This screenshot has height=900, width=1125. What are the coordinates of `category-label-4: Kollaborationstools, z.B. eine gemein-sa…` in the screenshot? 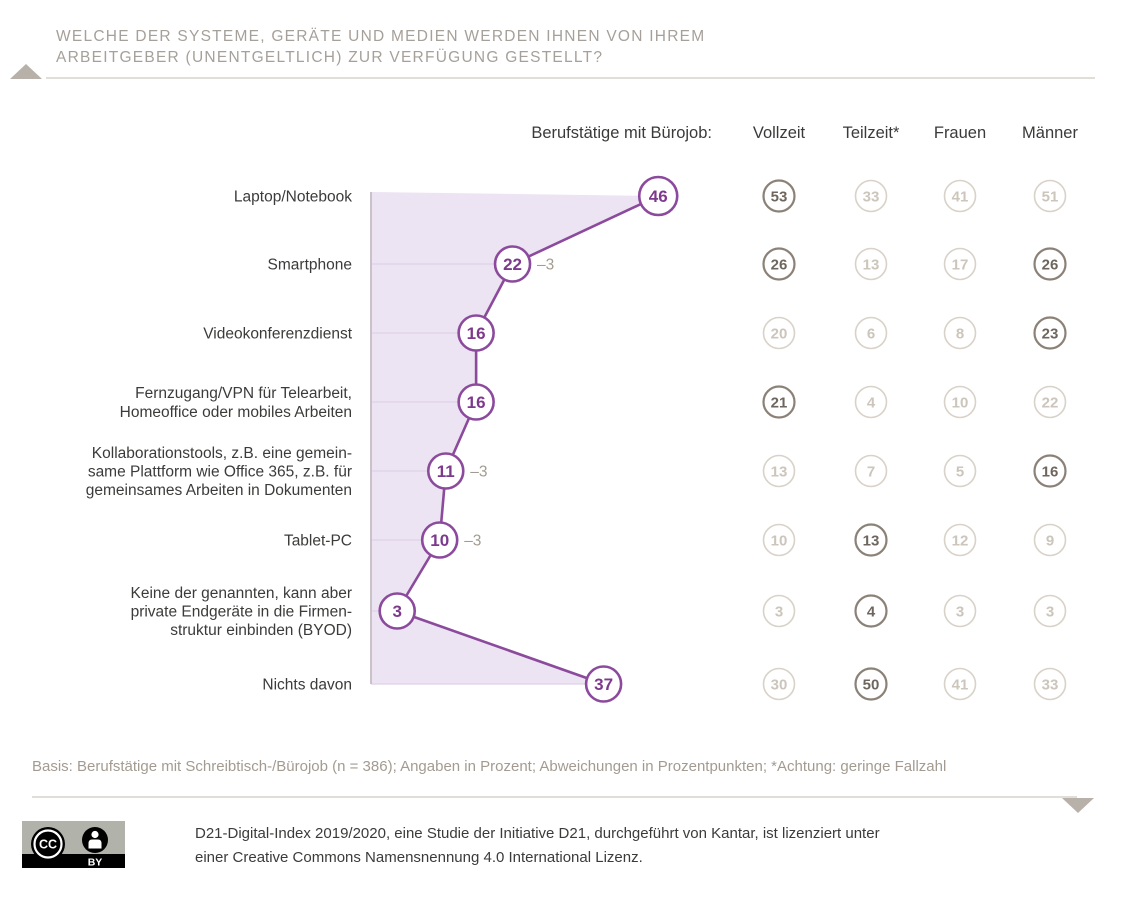 It's located at (219, 472).